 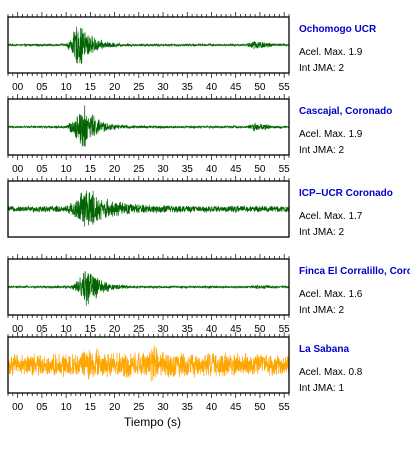 What do you see at coordinates (322, 388) in the screenshot?
I see `jma-intensity-label: Int JMA: 1` at bounding box center [322, 388].